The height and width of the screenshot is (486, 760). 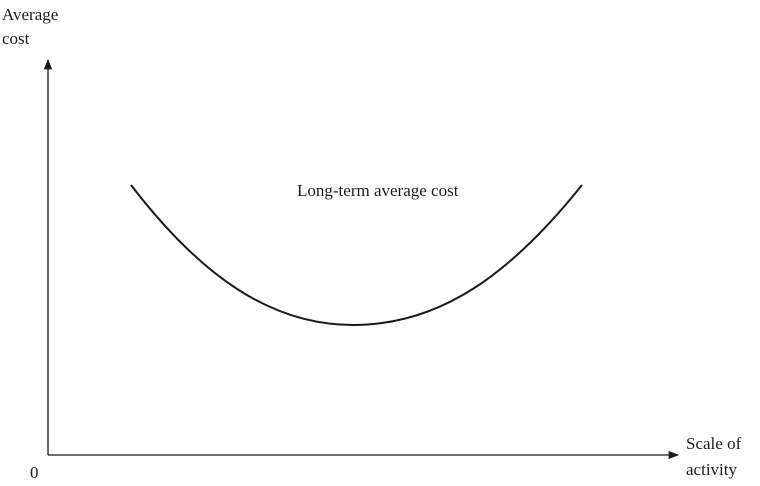 I want to click on origin-label: 0, so click(x=34, y=472).